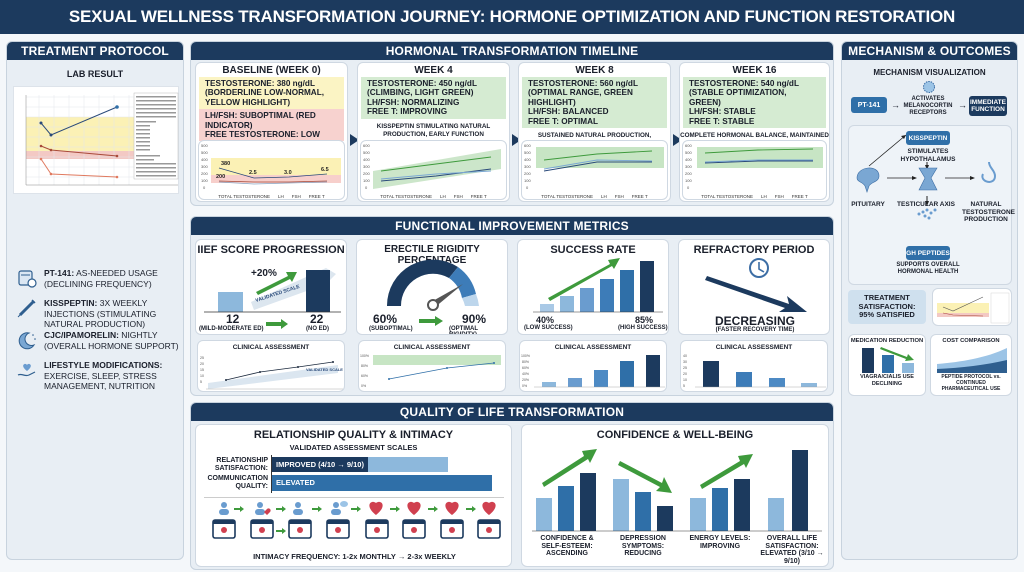  Describe the element at coordinates (360, 464) in the screenshot. I see `relationship-satisfaction-bar: IMPROVED (4/10 → 9/10)` at that location.